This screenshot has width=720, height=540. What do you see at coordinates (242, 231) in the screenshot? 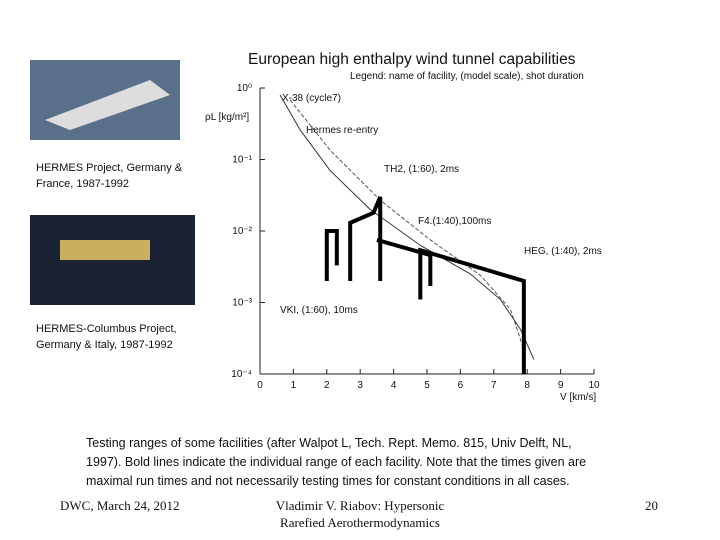
I see `y-tick-label: 10⁻²` at bounding box center [242, 231].